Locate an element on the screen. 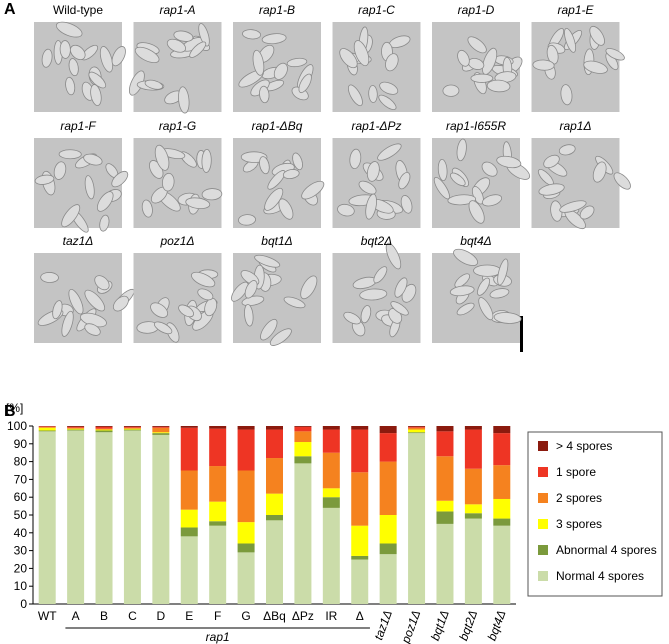 The height and width of the screenshot is (644, 669). micrograph-label: rap1-ΔBq is located at coordinates (277, 126).